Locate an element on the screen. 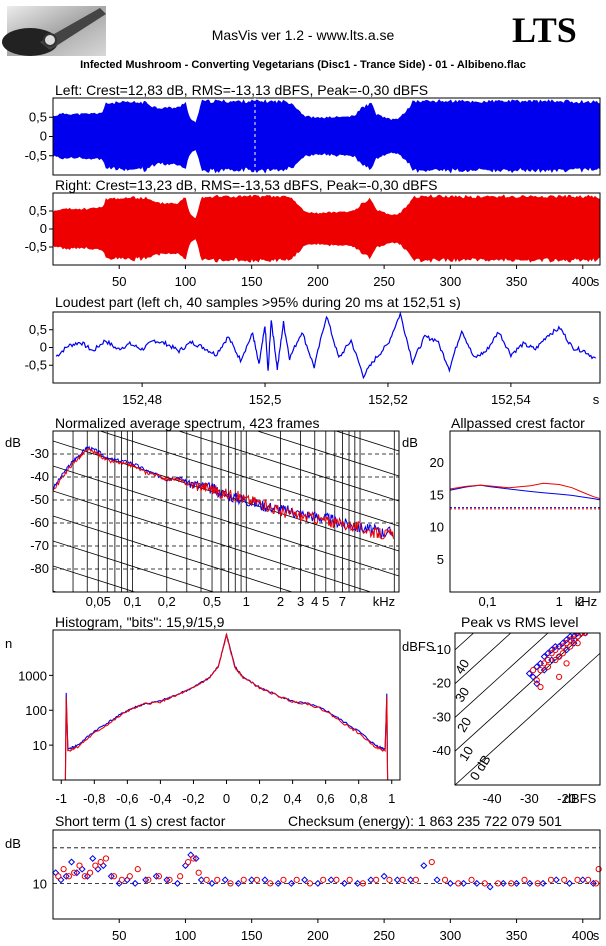 This screenshot has height=946, width=606. short-term-xtick-label: 300 is located at coordinates (450, 935).